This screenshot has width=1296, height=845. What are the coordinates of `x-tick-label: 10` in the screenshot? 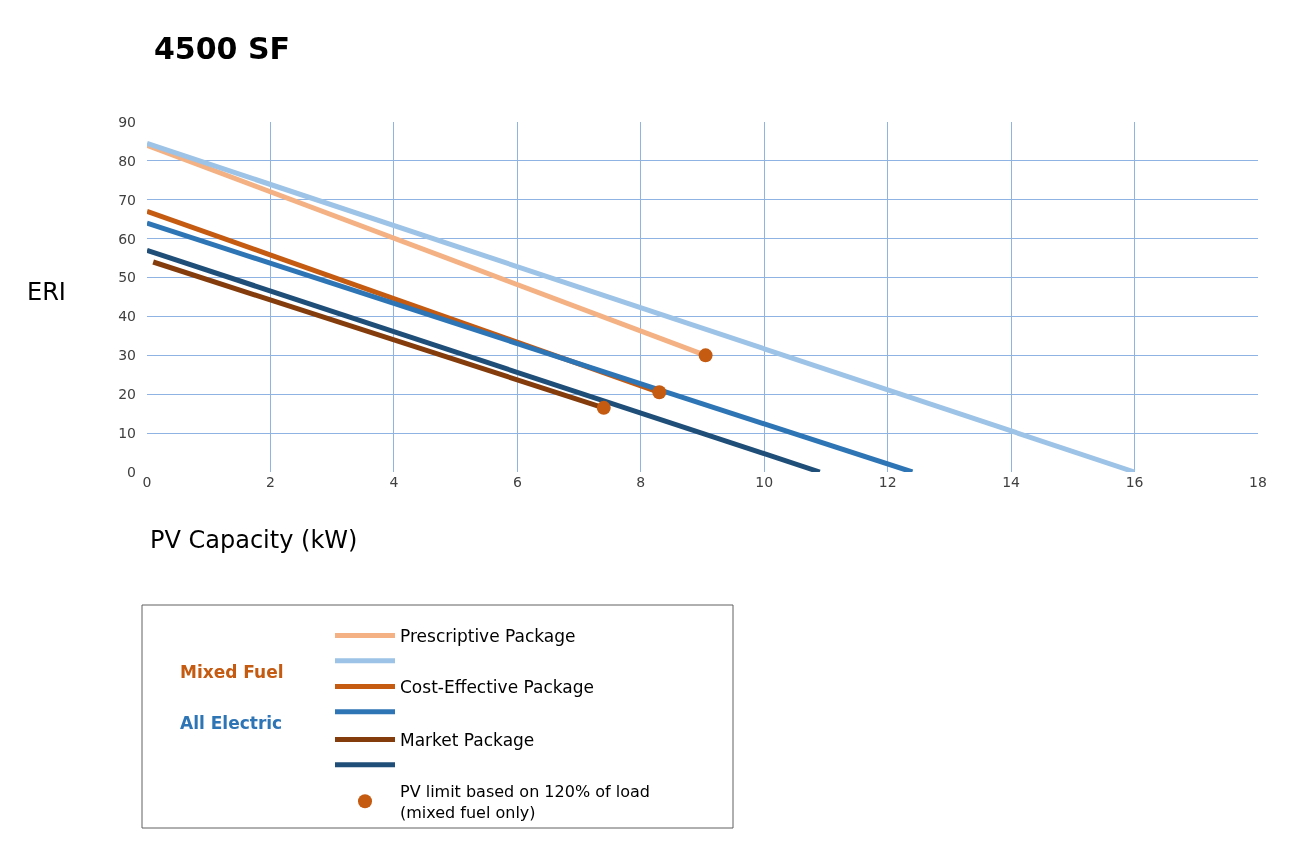 It's located at (764, 482).